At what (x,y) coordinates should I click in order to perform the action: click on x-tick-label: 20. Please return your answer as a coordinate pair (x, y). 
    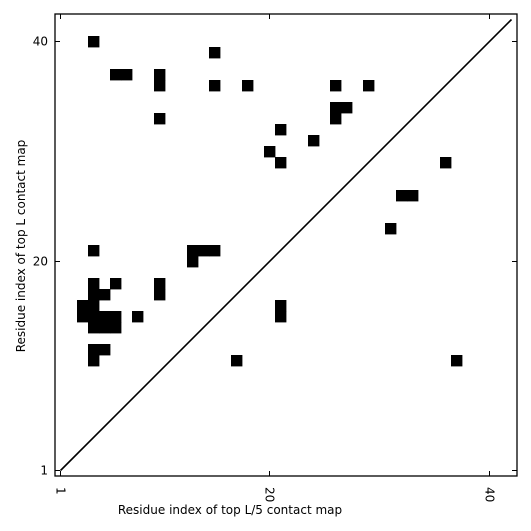
    Looking at the image, I should click on (270, 494).